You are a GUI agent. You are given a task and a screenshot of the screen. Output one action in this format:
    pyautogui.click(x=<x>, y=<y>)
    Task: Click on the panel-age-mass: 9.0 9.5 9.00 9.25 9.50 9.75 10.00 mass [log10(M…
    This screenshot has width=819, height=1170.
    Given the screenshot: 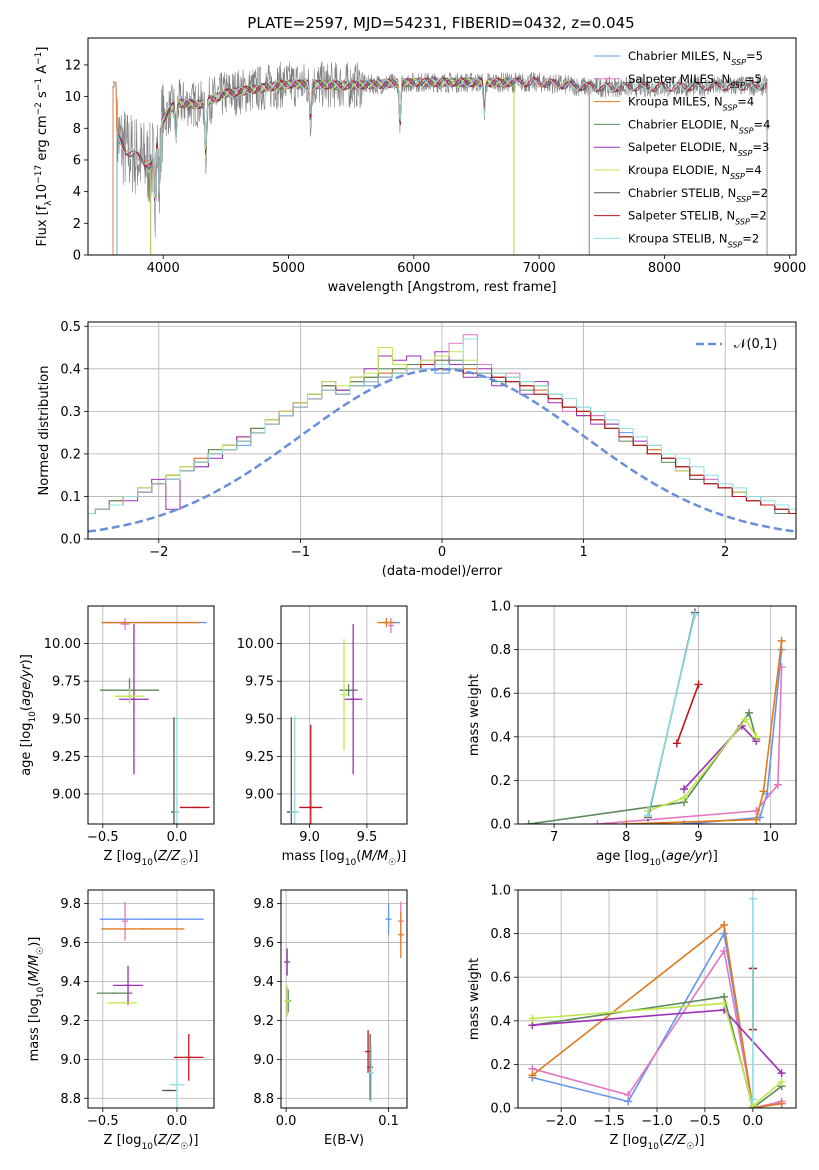 What is the action you would take?
    pyautogui.click(x=322, y=736)
    